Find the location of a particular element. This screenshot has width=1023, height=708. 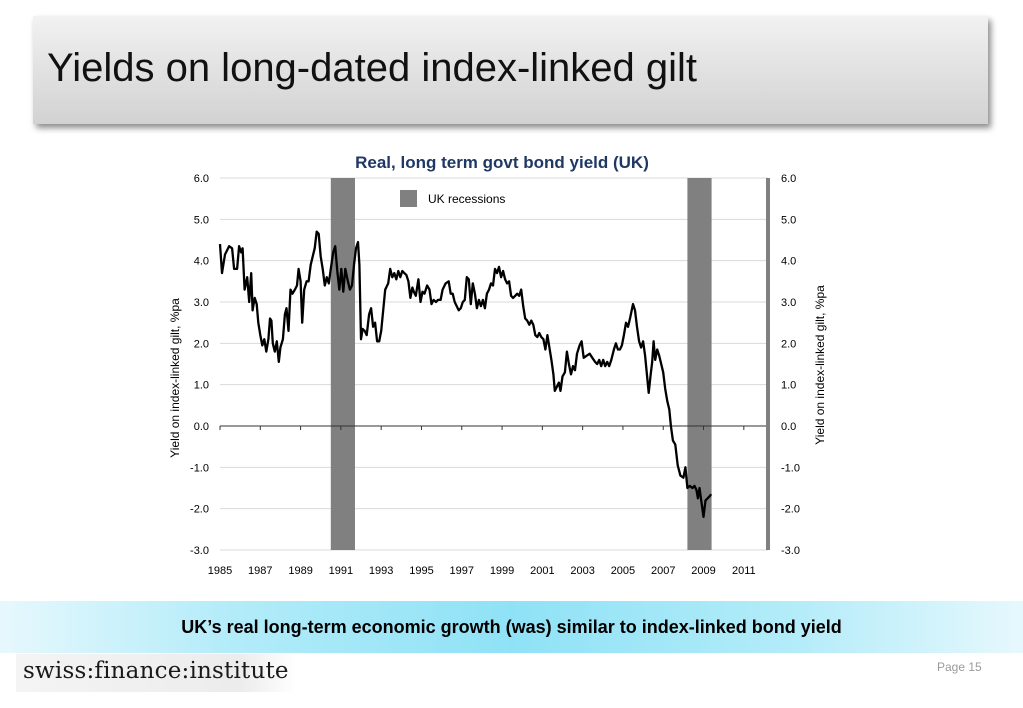

chart-title: Real, long term govt bond yield (UK) is located at coordinates (502, 162).